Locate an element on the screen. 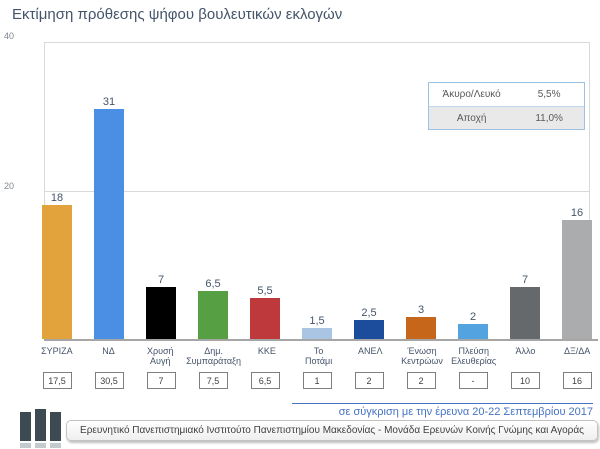 This screenshot has width=600, height=449. previous-value-box-anel: 2 is located at coordinates (369, 380).